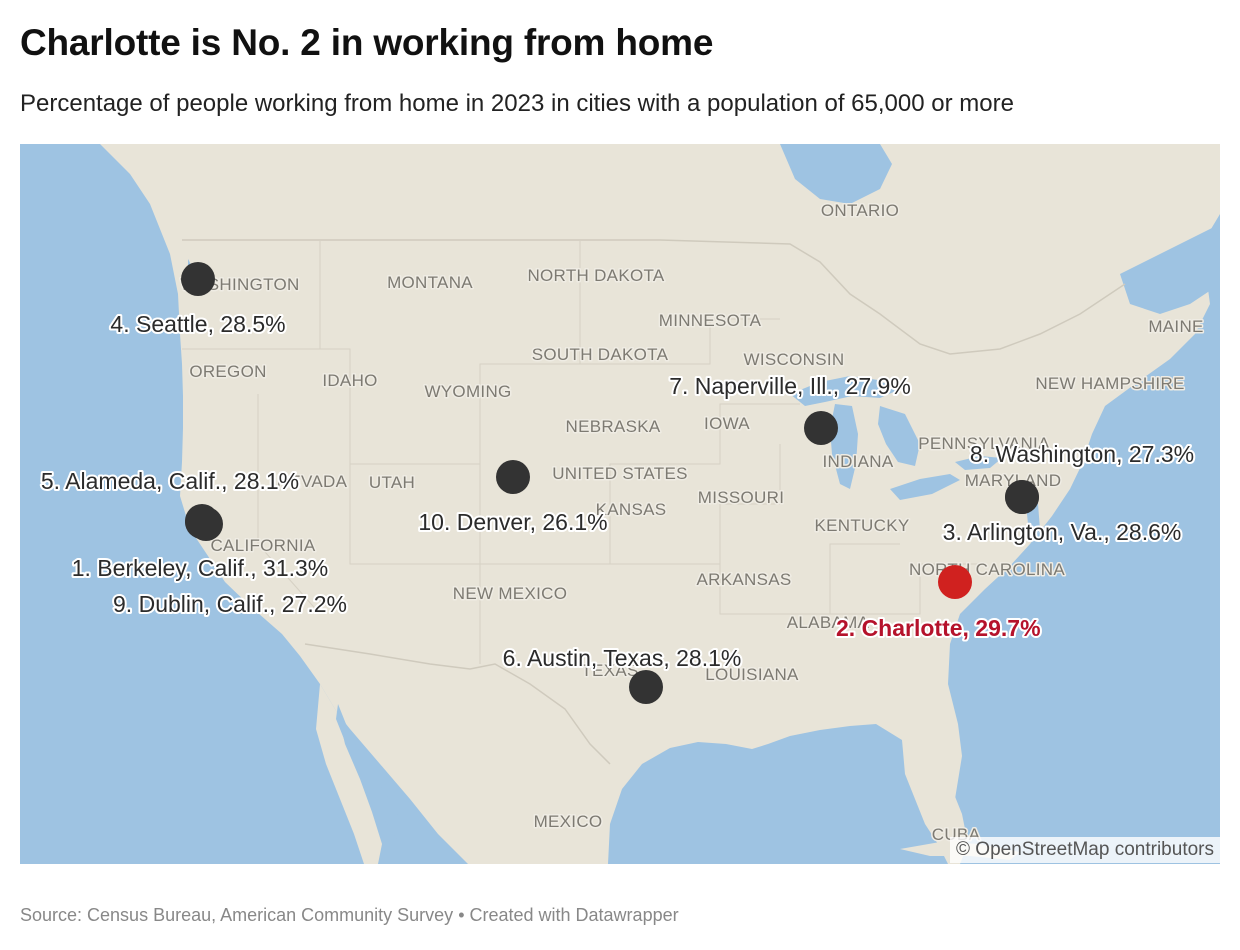 The height and width of the screenshot is (950, 1240). Describe the element at coordinates (710, 320) in the screenshot. I see `region-label-minnesota: MINNESOTA` at that location.